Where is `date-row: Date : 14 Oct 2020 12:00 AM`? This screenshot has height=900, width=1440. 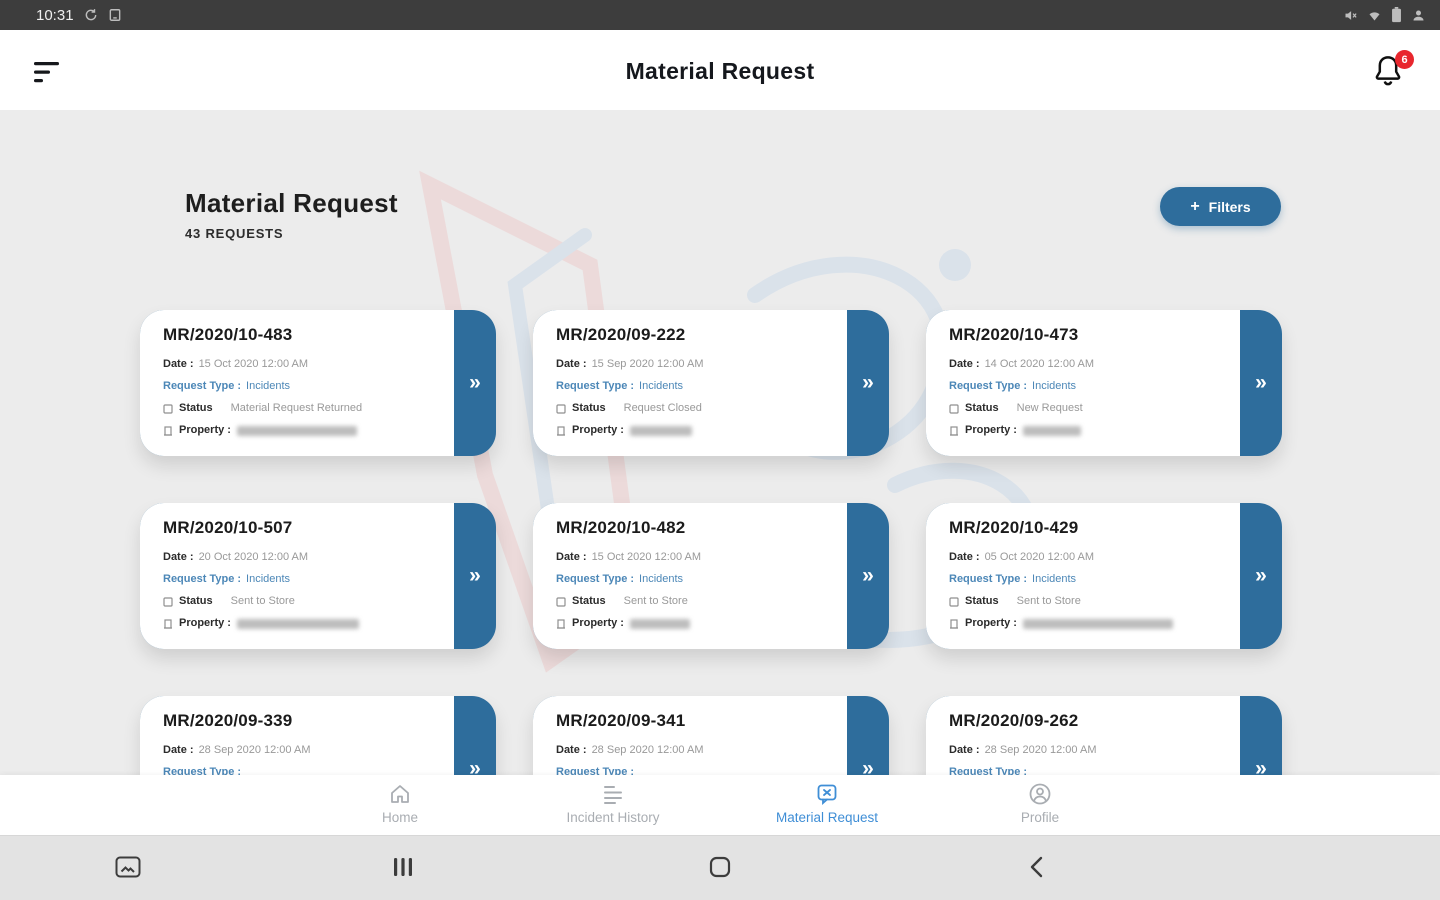
date-row: Date : 14 Oct 2020 12:00 AM is located at coordinates (1022, 364).